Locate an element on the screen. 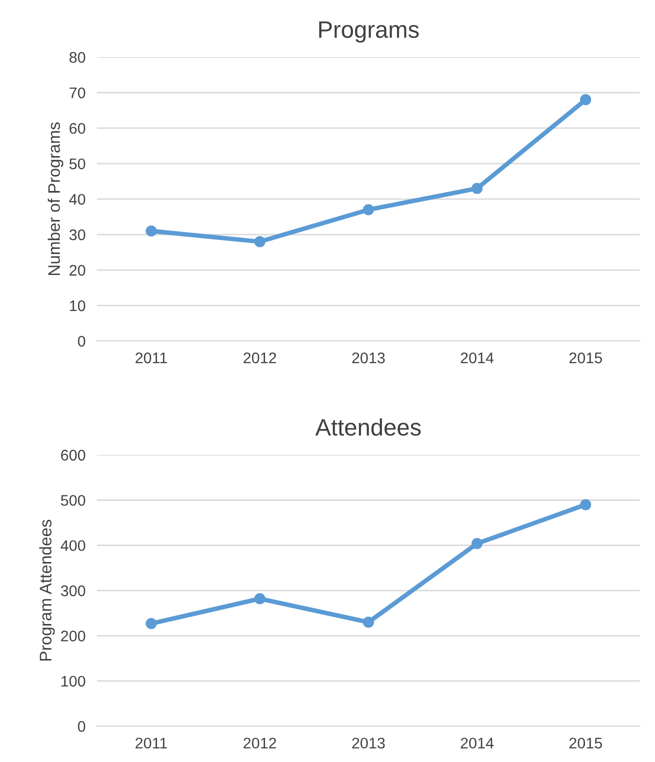 This screenshot has width=655, height=762. y-tick-label: 600 is located at coordinates (73, 455).